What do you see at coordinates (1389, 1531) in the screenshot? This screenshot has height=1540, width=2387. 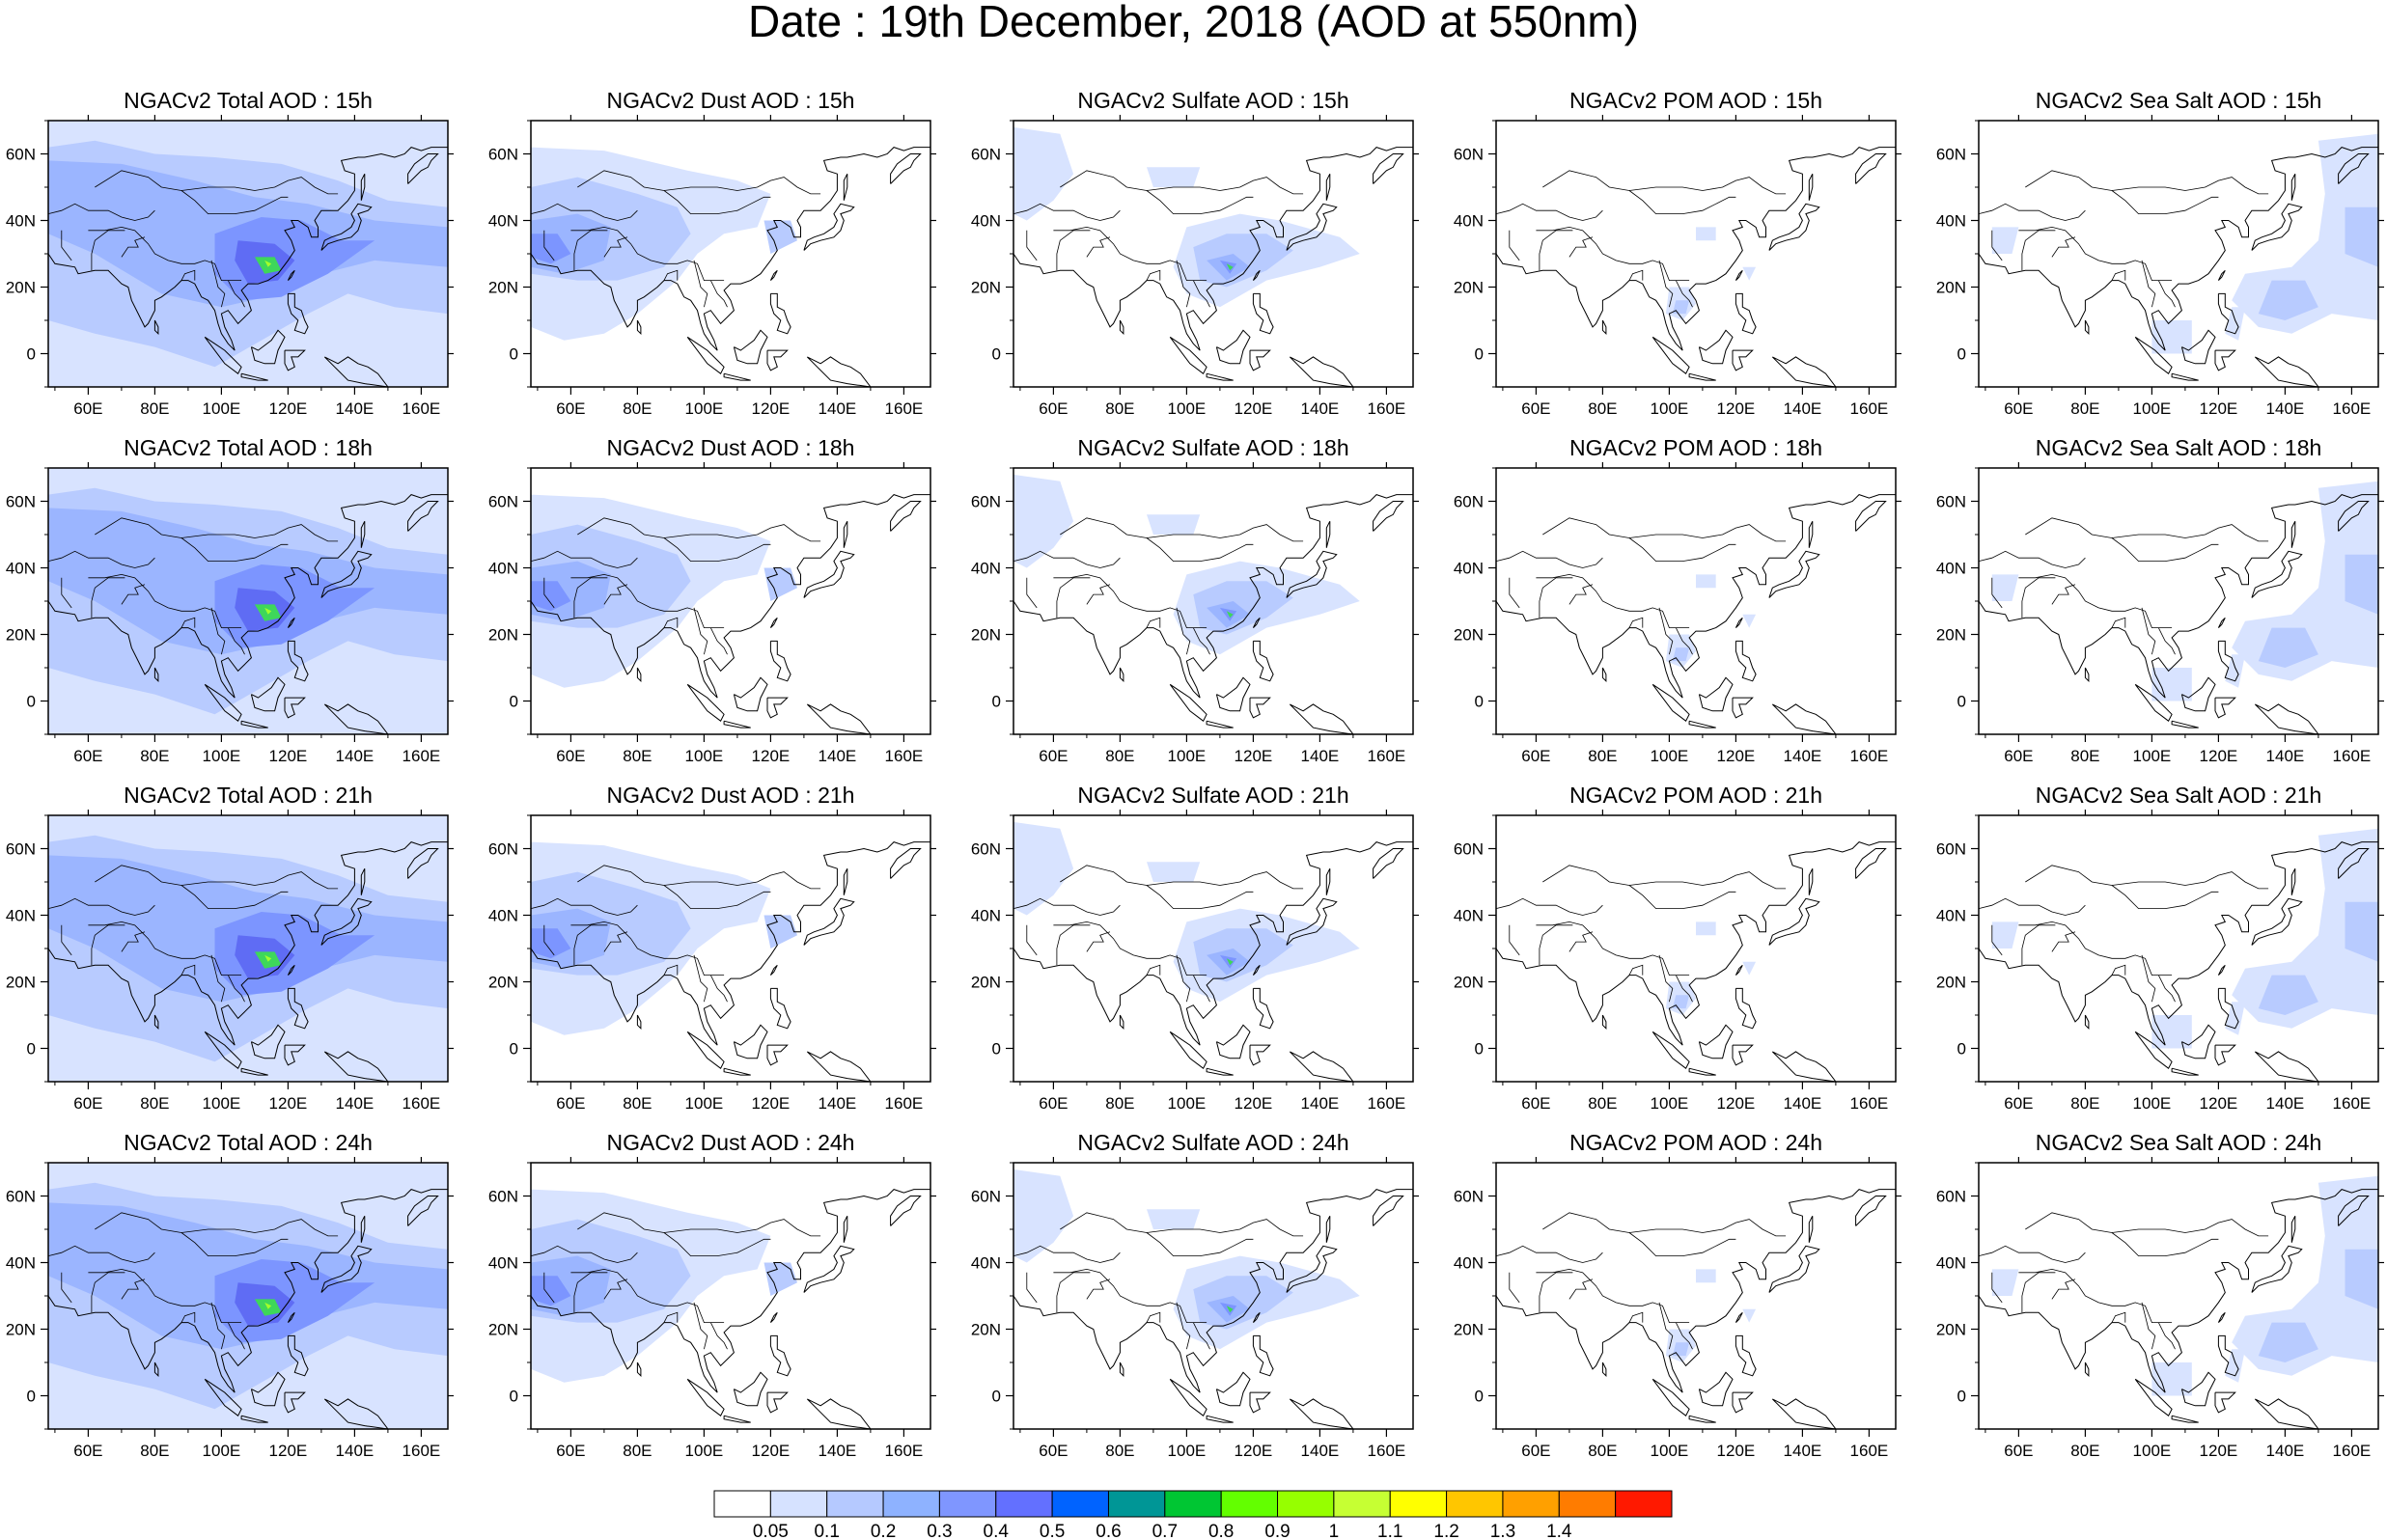 I see `colorbar-label: 1.1` at bounding box center [1389, 1531].